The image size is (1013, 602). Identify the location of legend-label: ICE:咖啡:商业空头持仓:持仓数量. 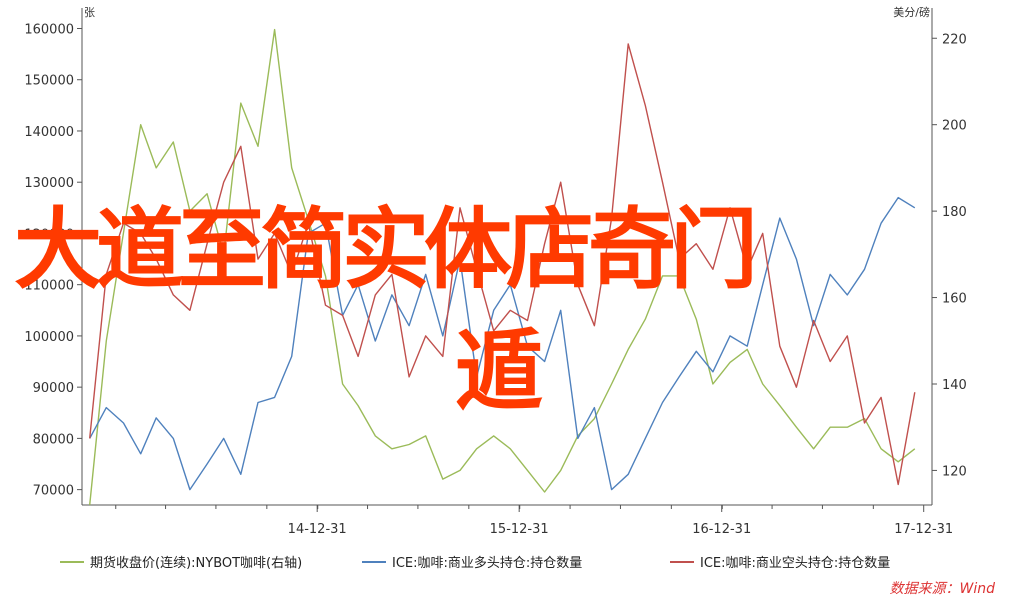
(795, 563).